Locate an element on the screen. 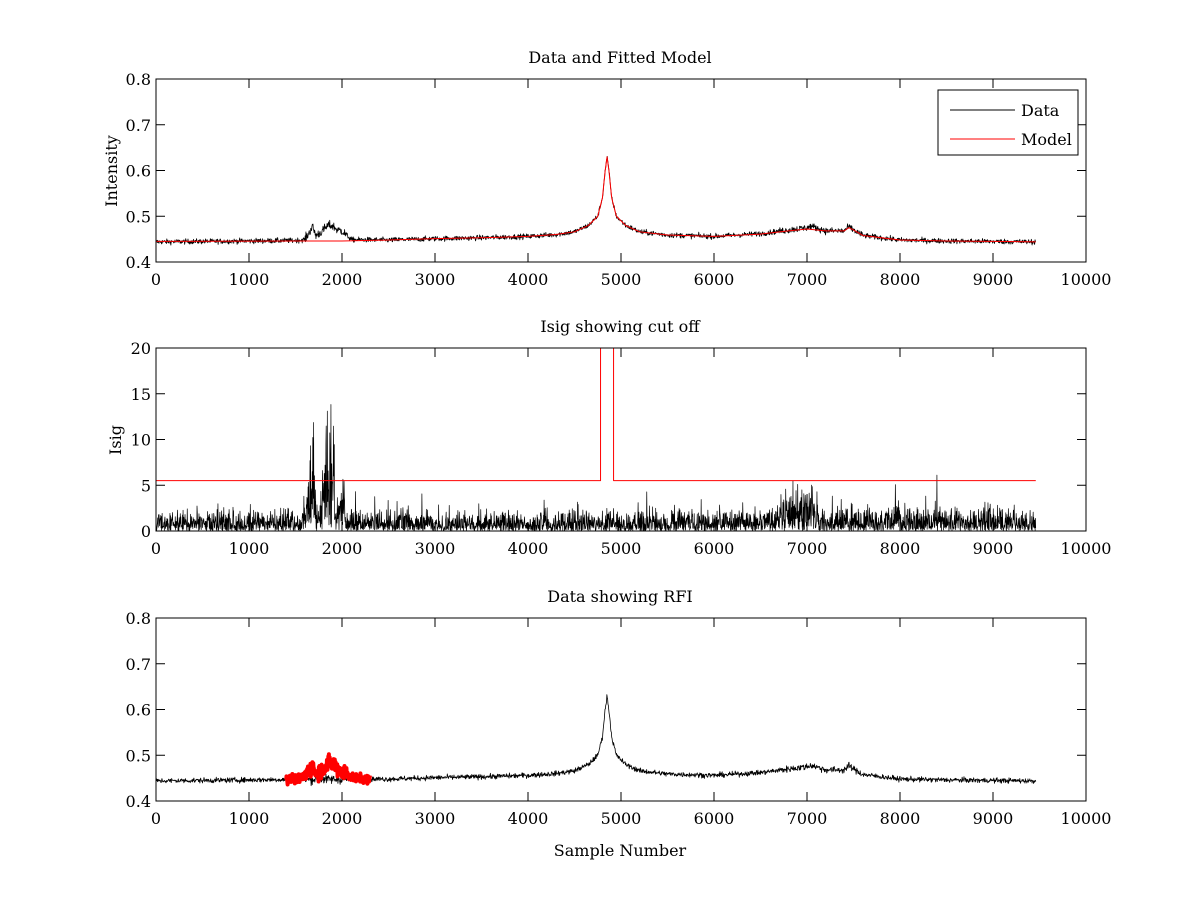  y-tick-label: 10 is located at coordinates (141, 440).